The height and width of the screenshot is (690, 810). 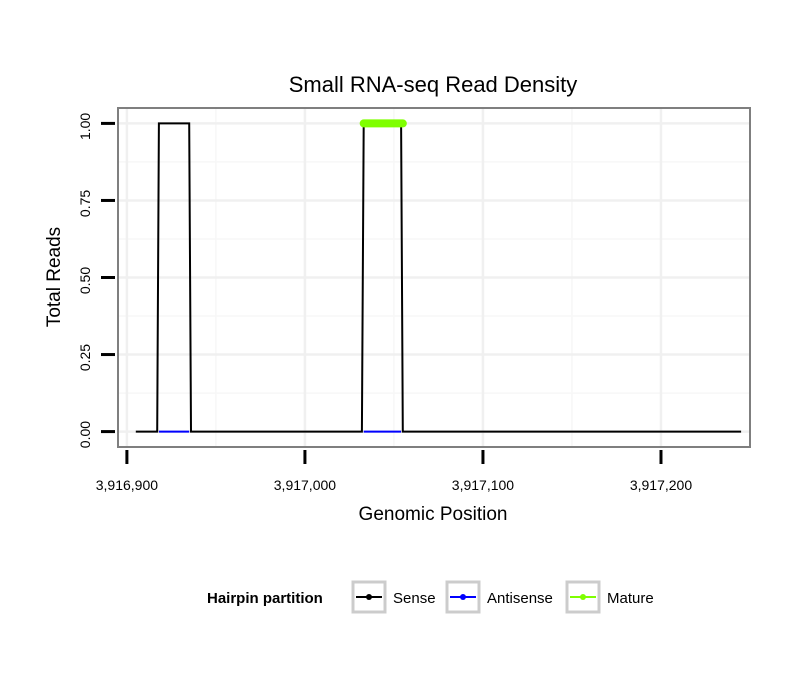 What do you see at coordinates (85, 280) in the screenshot?
I see `y-tick-label: 0.50` at bounding box center [85, 280].